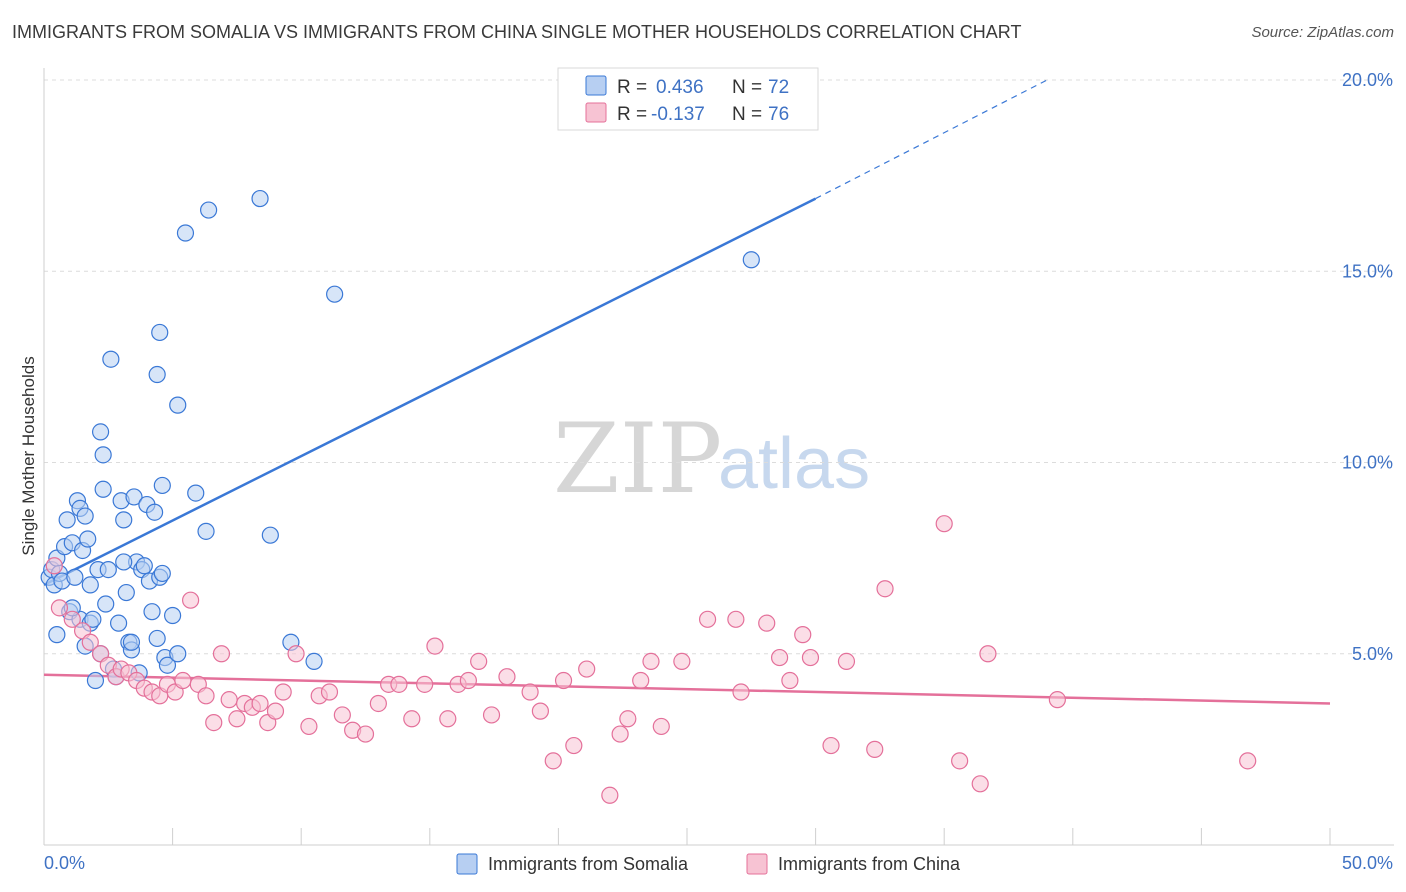 This screenshot has width=1406, height=892. I want to click on bottom-legend-swatch-somalia, so click(467, 864).